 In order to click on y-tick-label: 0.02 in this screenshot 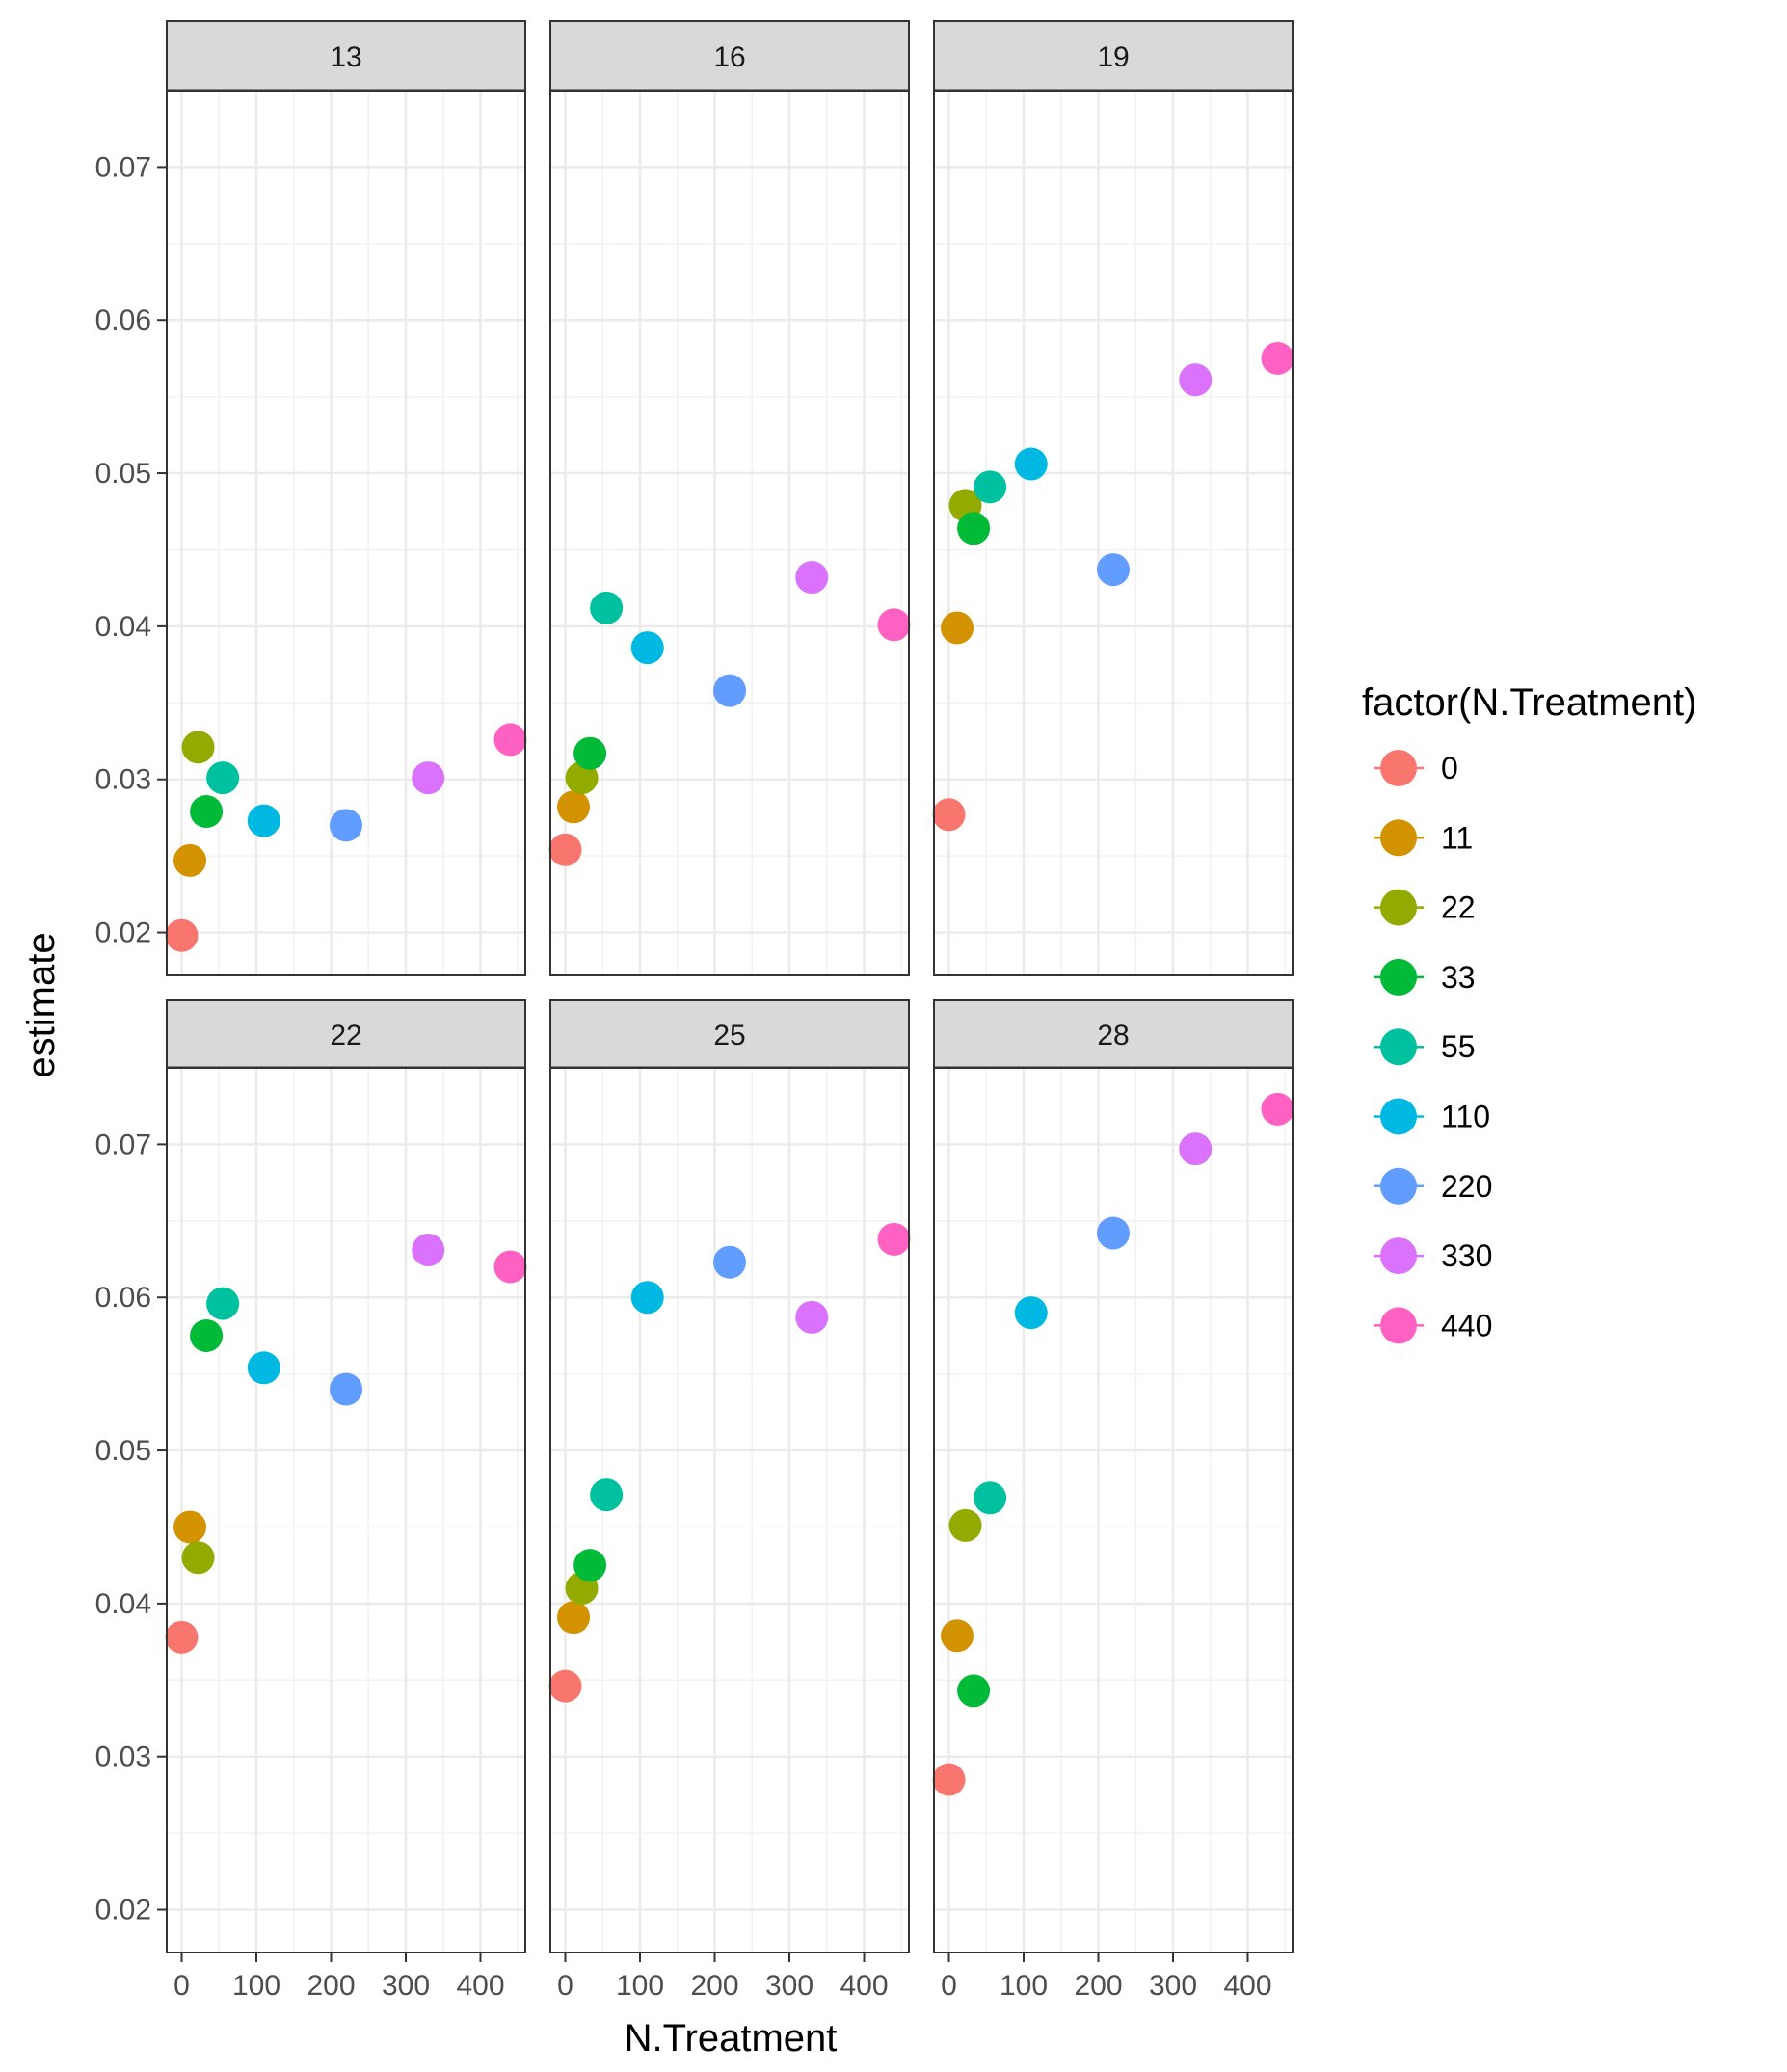, I will do `click(123, 1910)`.